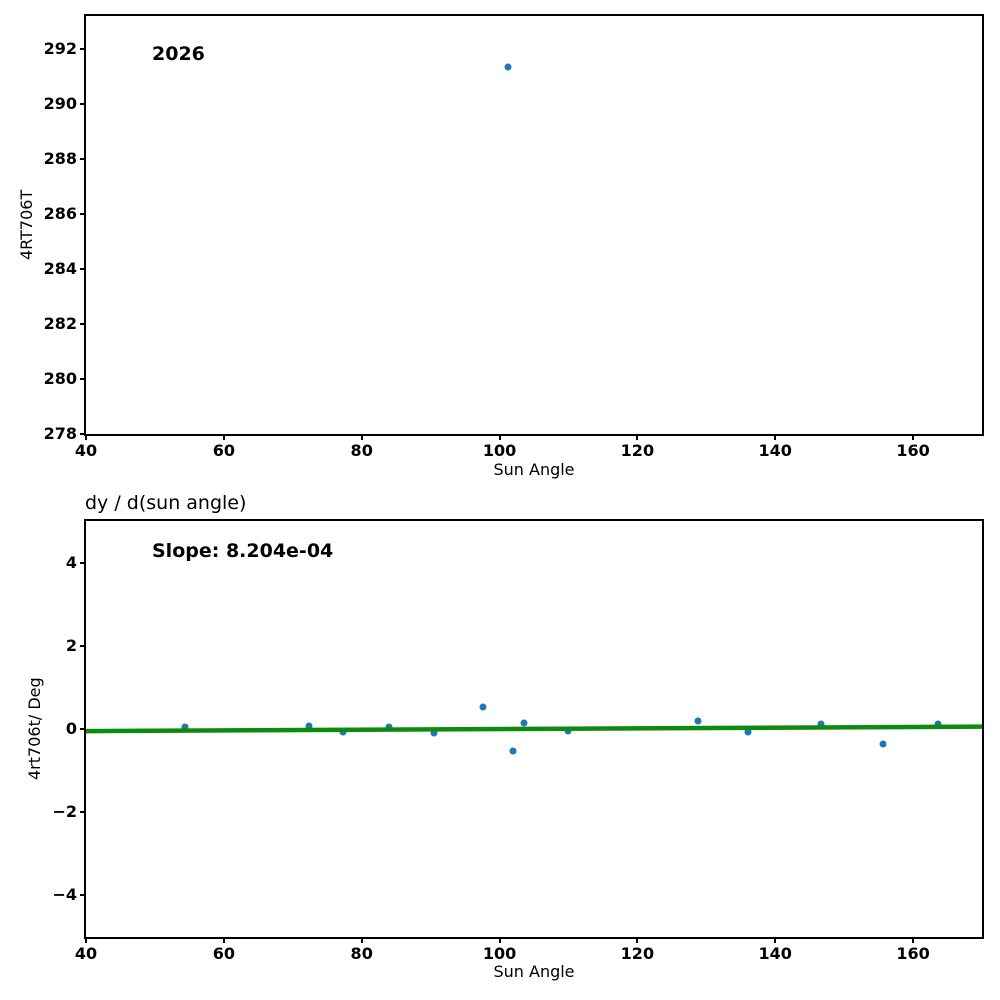  What do you see at coordinates (60, 48) in the screenshot?
I see `y-tick-label: 292` at bounding box center [60, 48].